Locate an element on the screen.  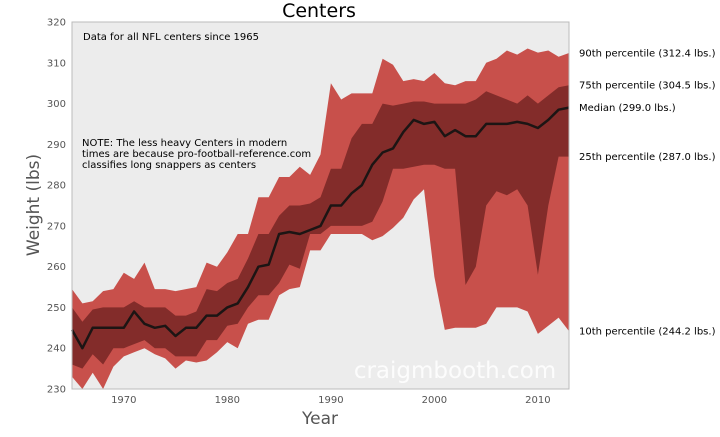
note-line: NOTE: The less heavy Centers in modern is located at coordinates (184, 143).